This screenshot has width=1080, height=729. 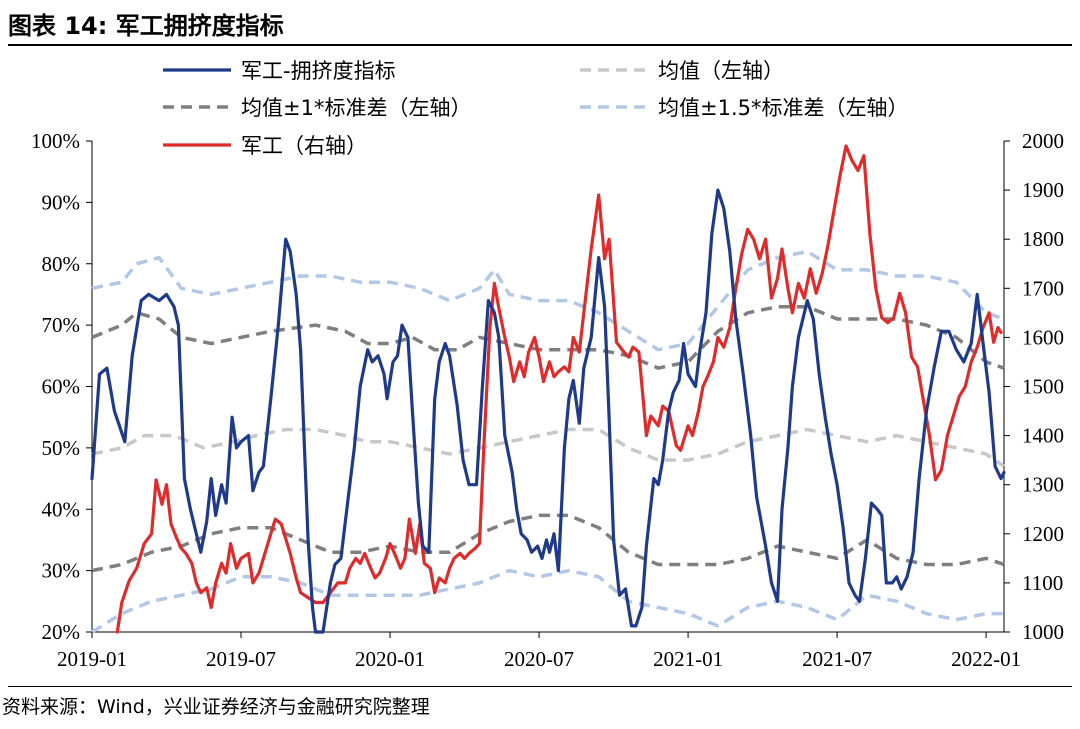 What do you see at coordinates (783, 108) in the screenshot?
I see `legend-label: 均值±1.5*标准差（左轴）` at bounding box center [783, 108].